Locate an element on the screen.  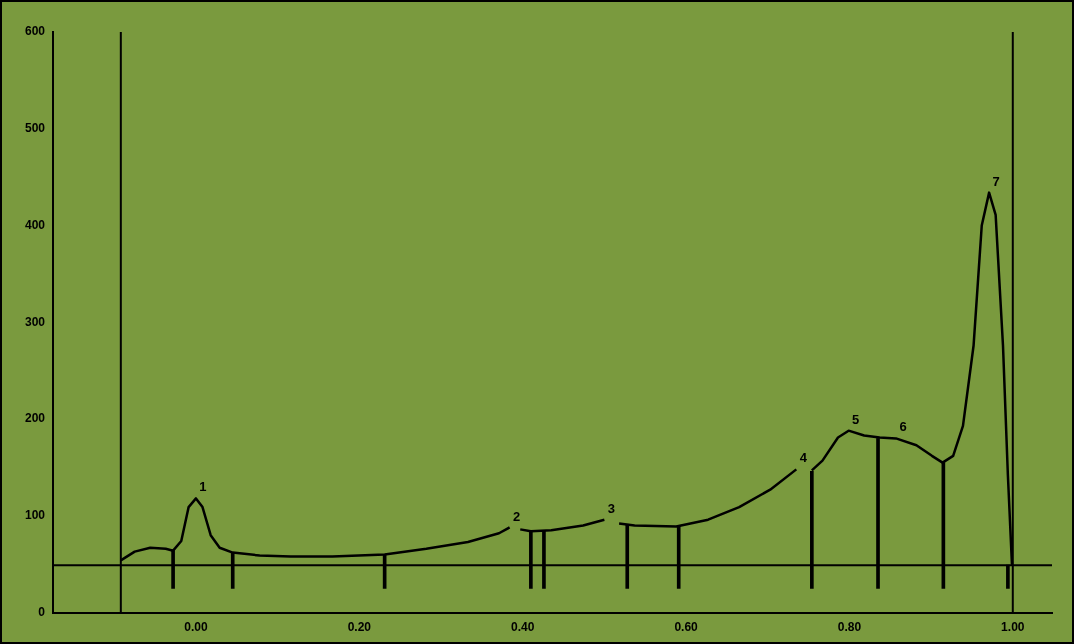
annotation: 2 is located at coordinates (517, 516).